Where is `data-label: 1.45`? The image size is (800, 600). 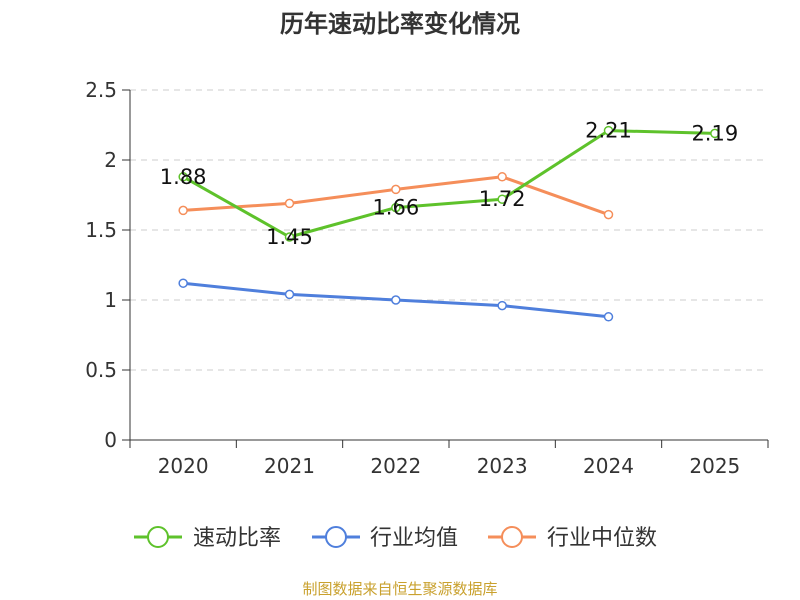 data-label: 1.45 is located at coordinates (289, 237).